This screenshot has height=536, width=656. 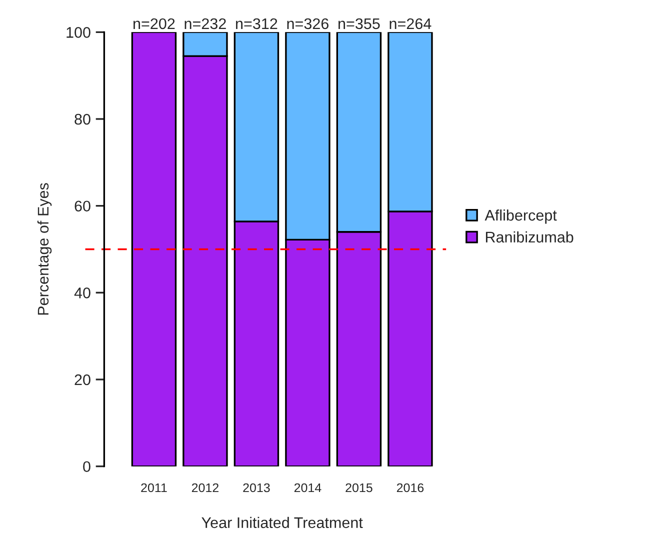 What do you see at coordinates (359, 487) in the screenshot?
I see `x-tick-label: 2015` at bounding box center [359, 487].